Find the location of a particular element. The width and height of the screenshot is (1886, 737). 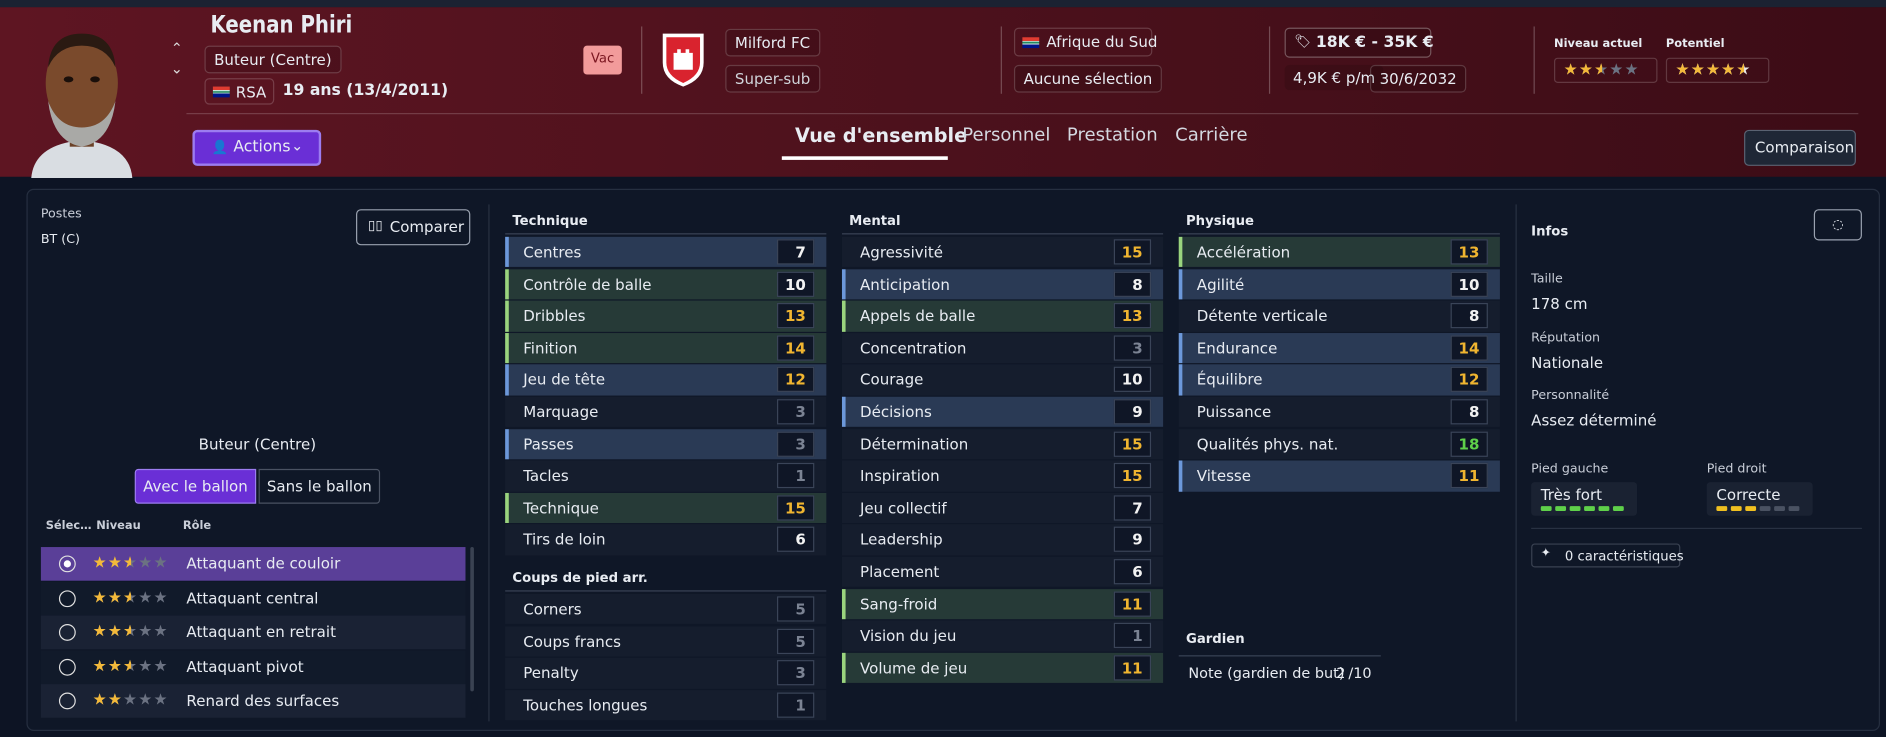

attribute-name: Décisions is located at coordinates (896, 411).